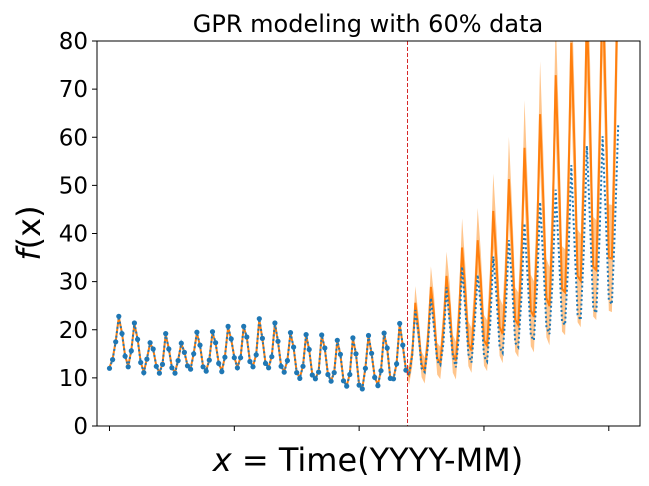 This screenshot has height=486, width=649. I want to click on y-axis-label-paren: (x), so click(29, 227).